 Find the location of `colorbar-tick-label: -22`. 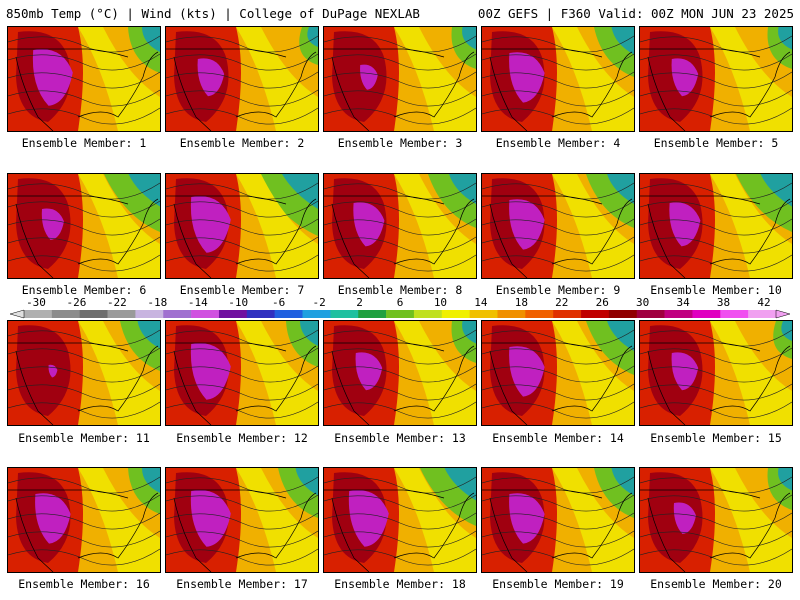

colorbar-tick-label: -22 is located at coordinates (116, 302).